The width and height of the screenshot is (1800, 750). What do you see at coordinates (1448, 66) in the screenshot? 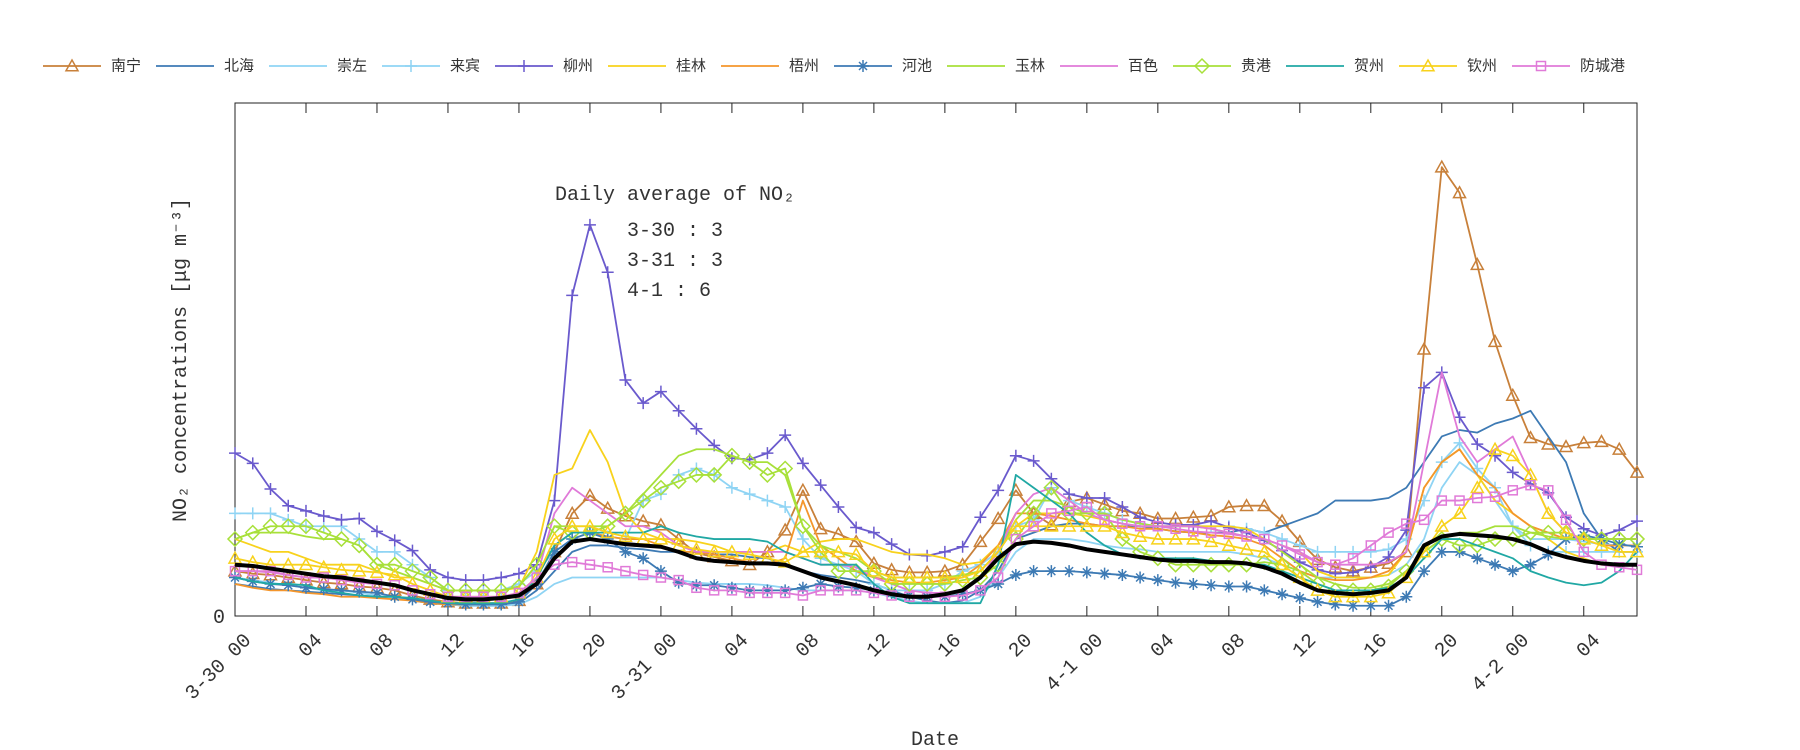
I see `legend-item: 钦州` at bounding box center [1448, 66].